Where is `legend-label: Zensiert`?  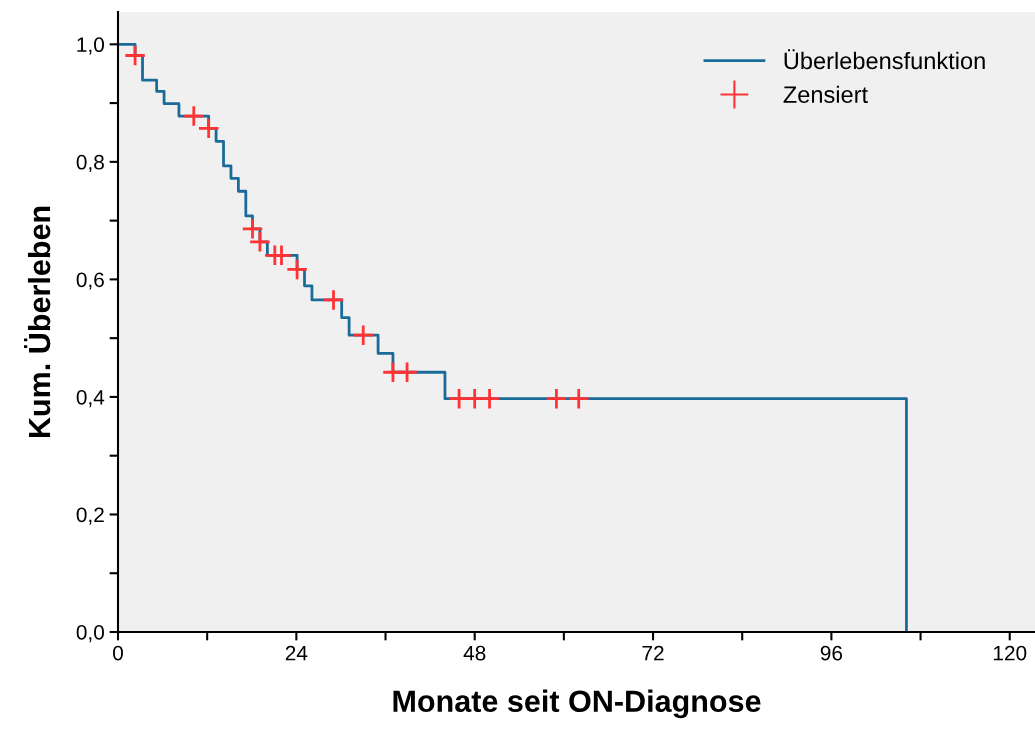
legend-label: Zensiert is located at coordinates (825, 94).